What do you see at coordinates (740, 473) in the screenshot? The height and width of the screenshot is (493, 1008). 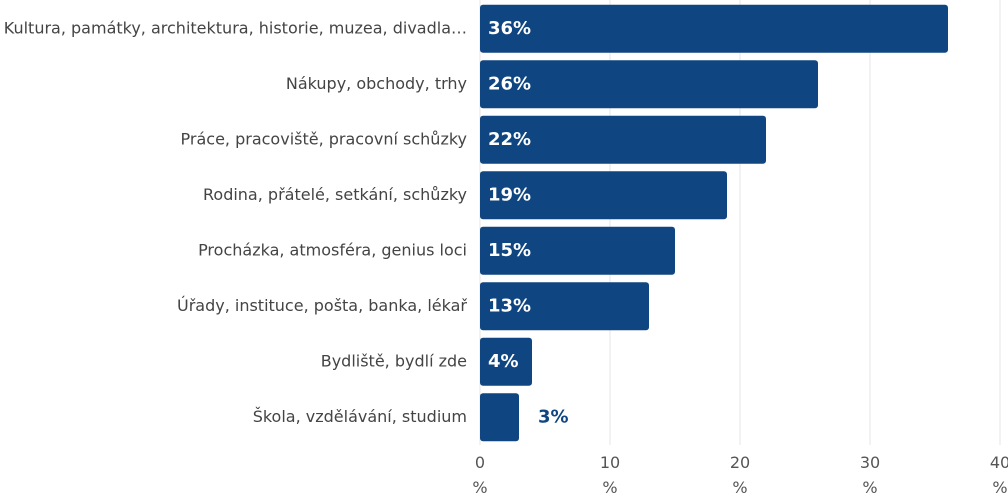 I see `x-tick-label: 20 %` at bounding box center [740, 473].